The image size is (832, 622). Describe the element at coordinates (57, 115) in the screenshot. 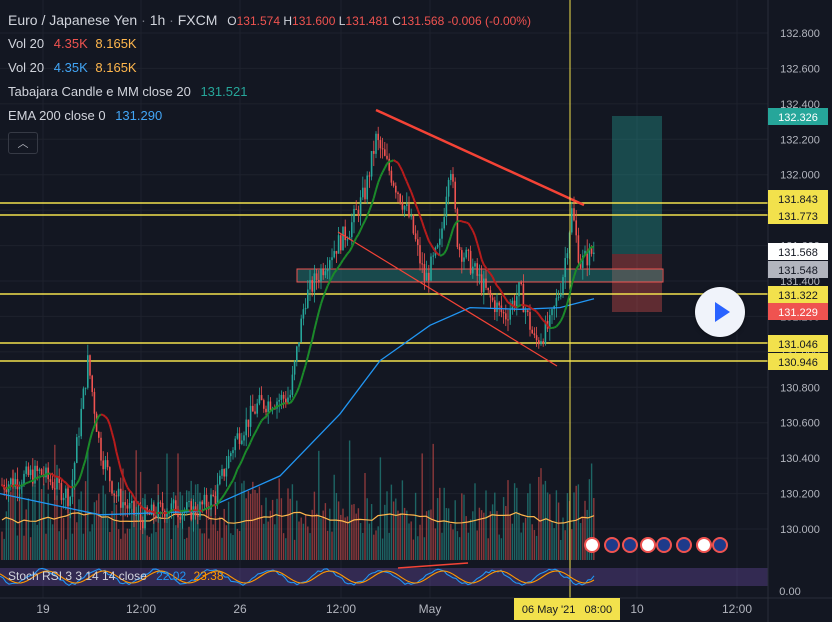

I see `indicator-name: EMA 200 close 0` at that location.